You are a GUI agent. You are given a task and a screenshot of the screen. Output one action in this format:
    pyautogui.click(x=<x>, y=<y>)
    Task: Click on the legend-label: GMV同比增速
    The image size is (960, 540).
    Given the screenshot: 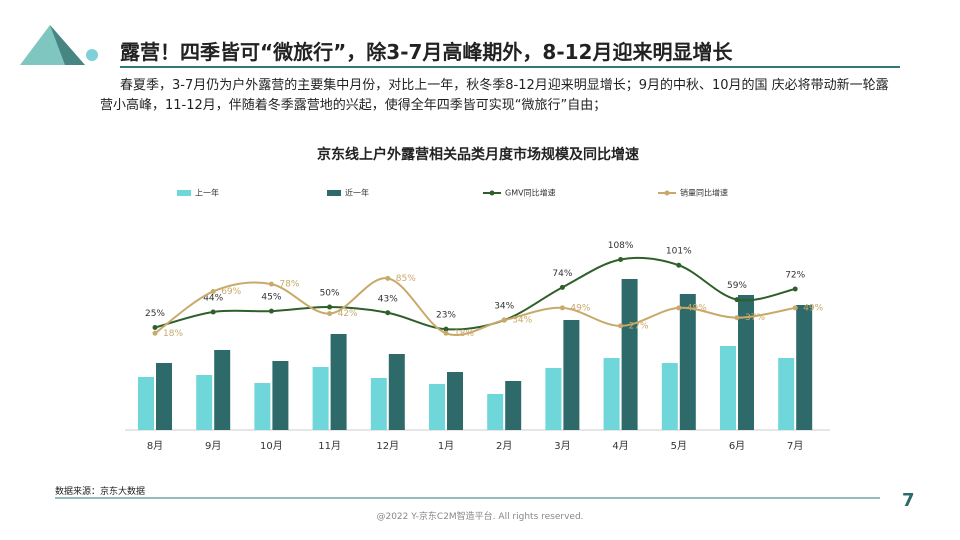 What is the action you would take?
    pyautogui.click(x=530, y=193)
    